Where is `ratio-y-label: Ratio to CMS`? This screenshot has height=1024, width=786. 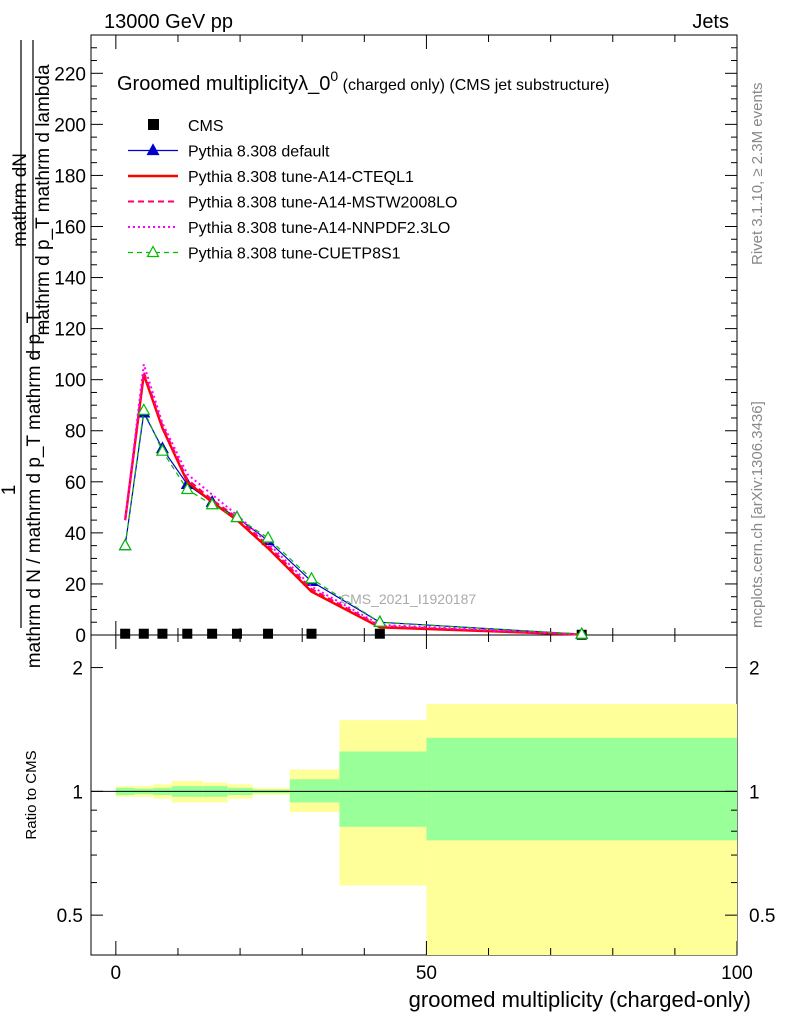
ratio-y-label: Ratio to CMS is located at coordinates (31, 794).